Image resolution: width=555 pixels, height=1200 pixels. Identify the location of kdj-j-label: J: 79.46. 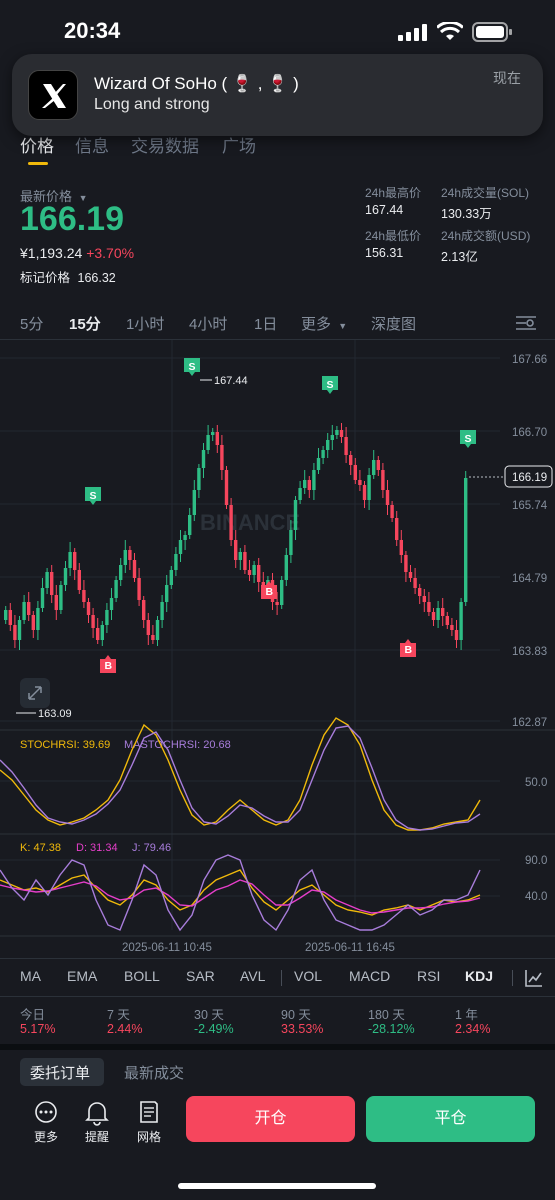
(151, 848).